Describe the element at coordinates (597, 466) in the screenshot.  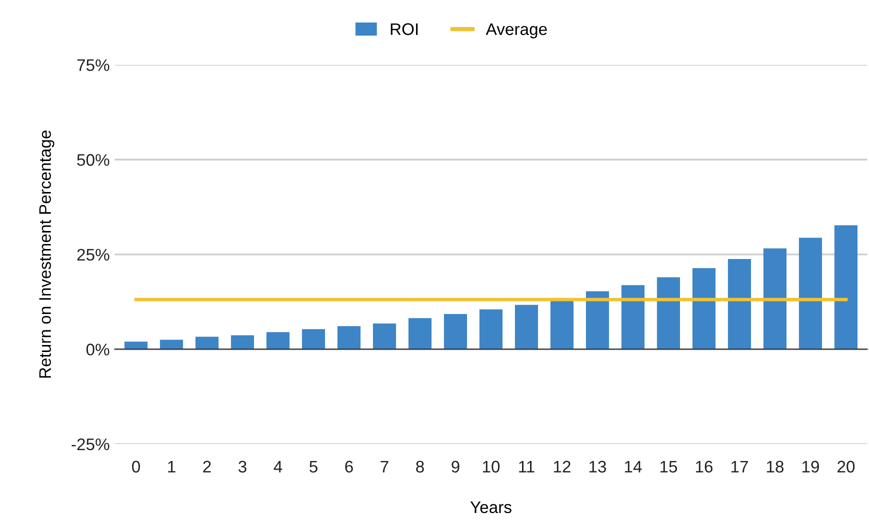
I see `x-tick-label: 13` at that location.